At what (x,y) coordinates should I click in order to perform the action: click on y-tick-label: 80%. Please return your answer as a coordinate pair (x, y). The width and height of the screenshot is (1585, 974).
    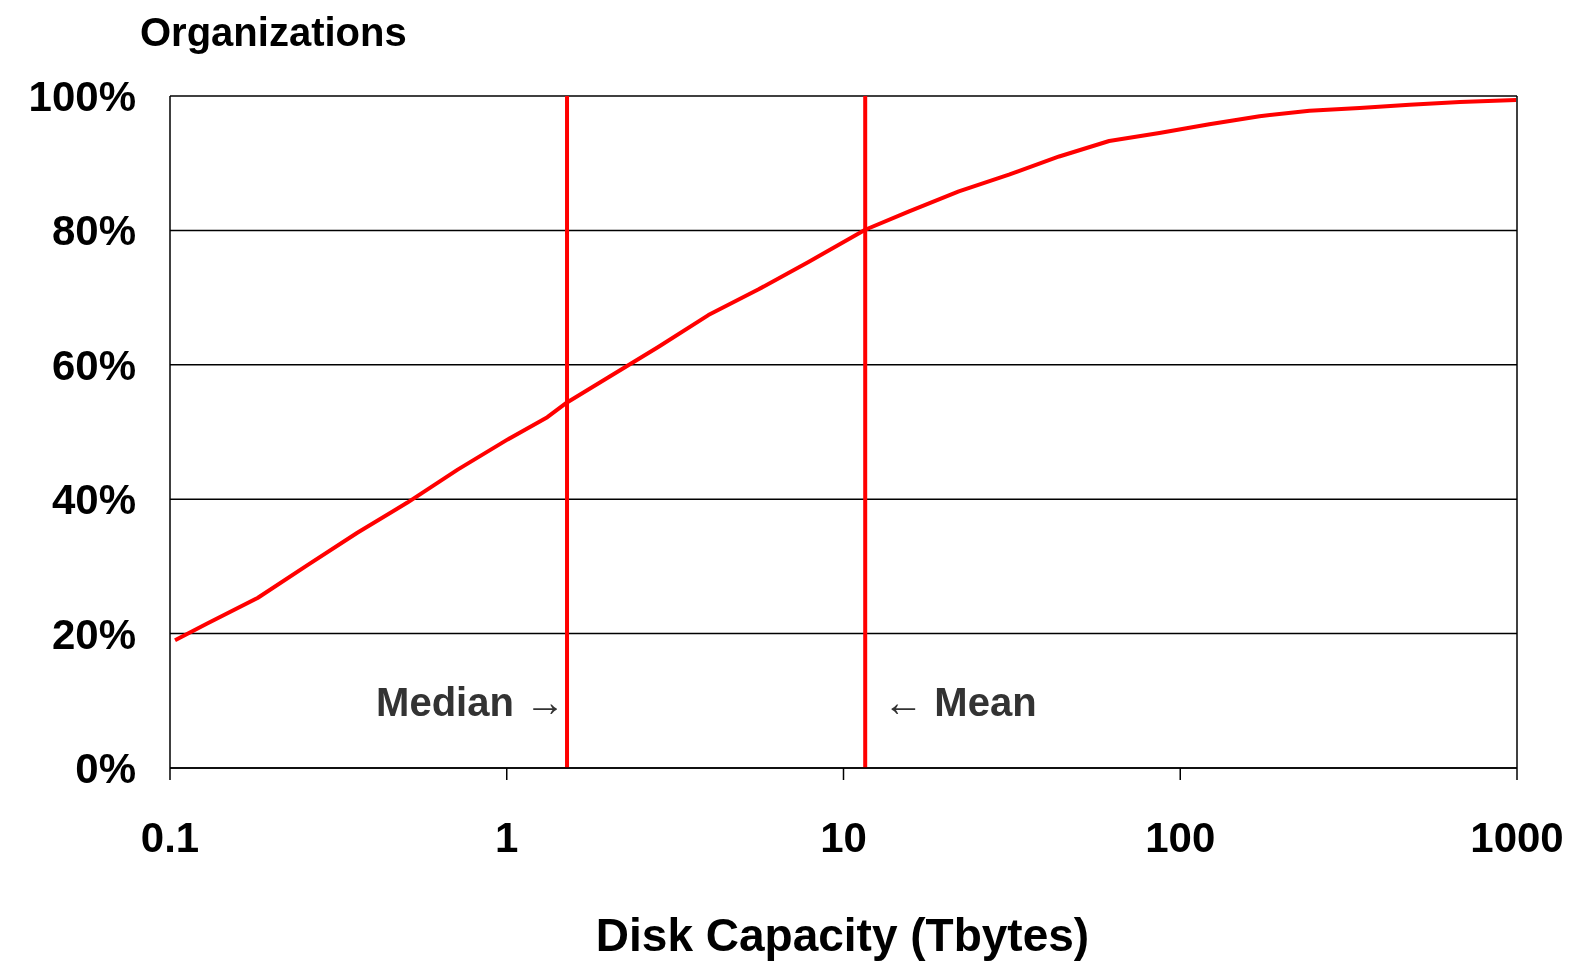
    Looking at the image, I should click on (93, 231).